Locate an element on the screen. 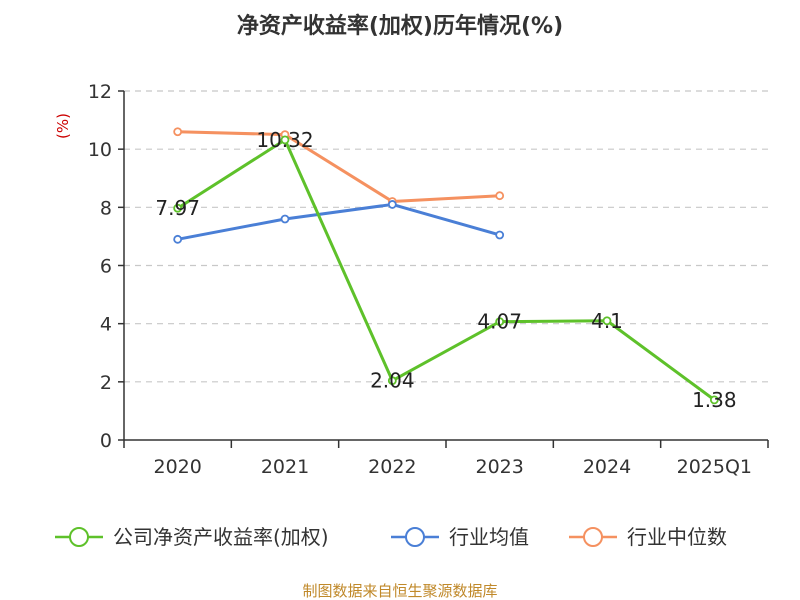 The height and width of the screenshot is (600, 800). data-label: 1.38 is located at coordinates (714, 400).